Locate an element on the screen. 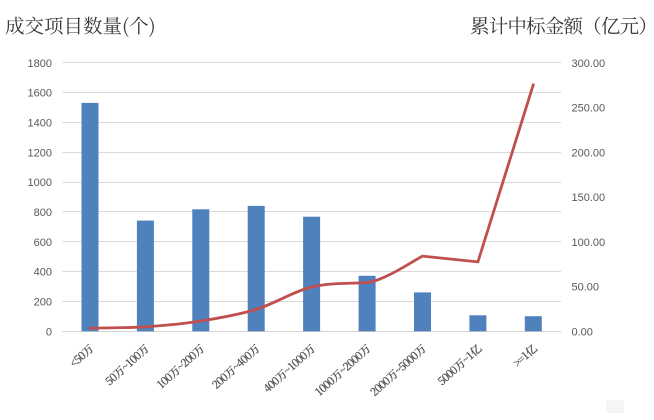  svg-text: 50.00 is located at coordinates (586, 288).